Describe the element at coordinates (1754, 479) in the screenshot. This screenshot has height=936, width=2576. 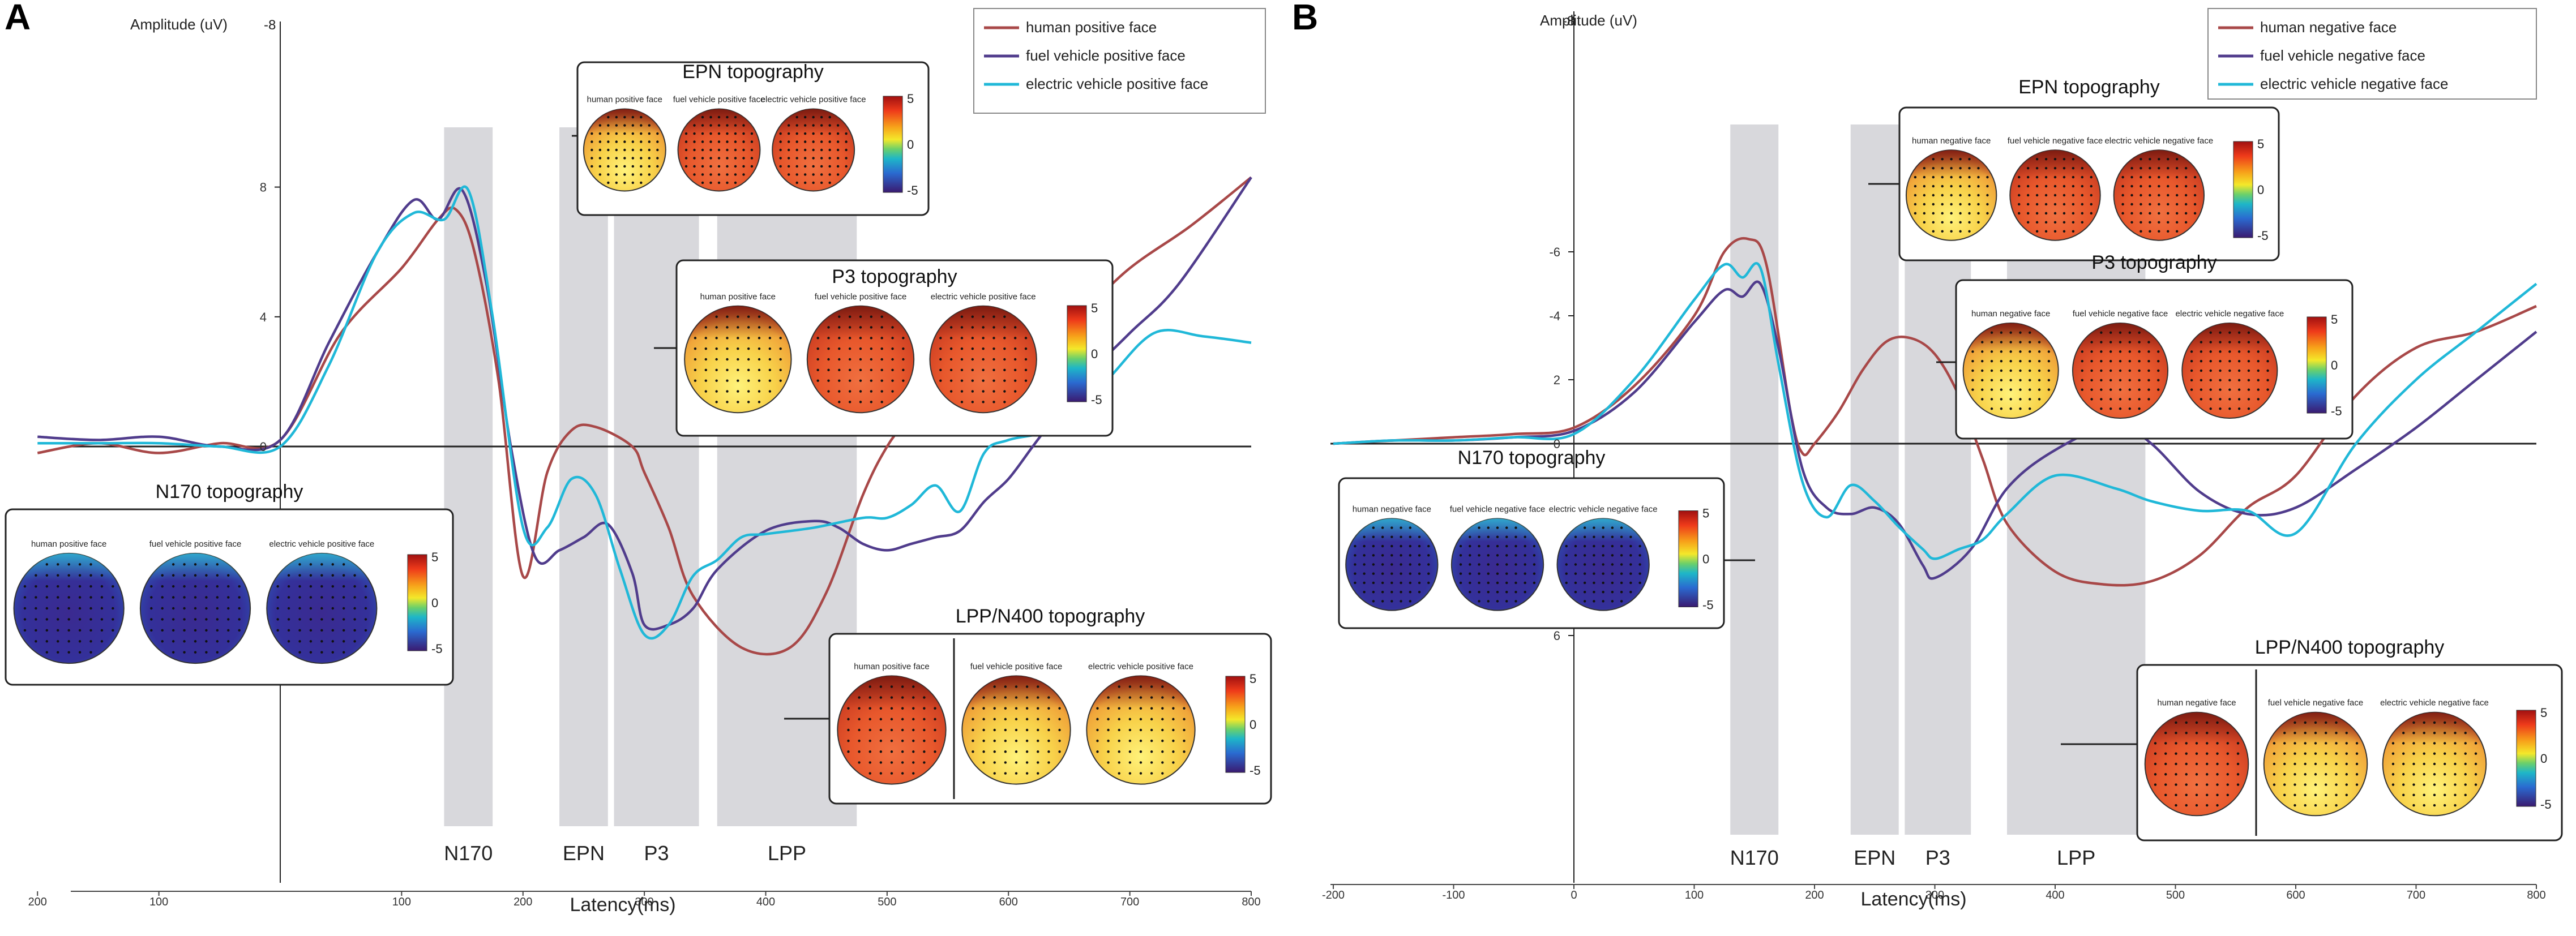
I see `time-window-n170` at that location.